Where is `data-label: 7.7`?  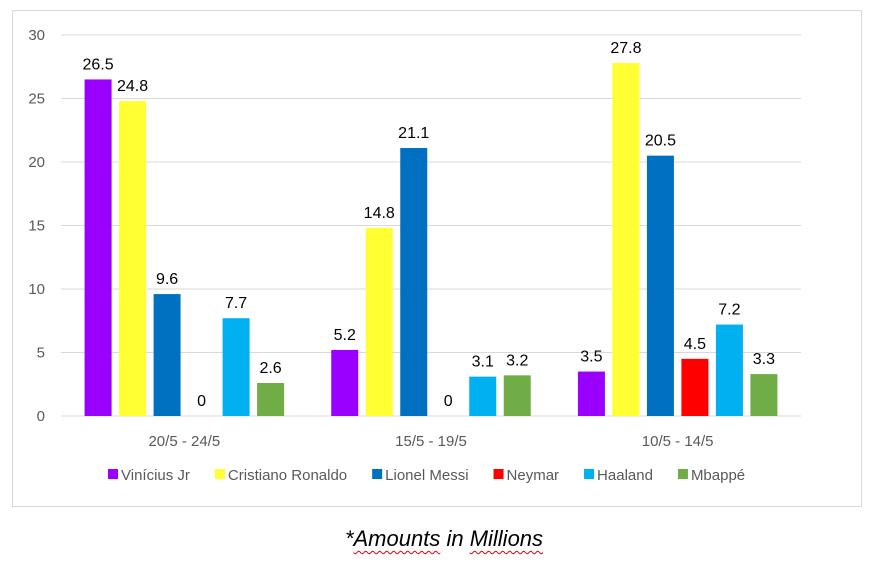
data-label: 7.7 is located at coordinates (236, 303).